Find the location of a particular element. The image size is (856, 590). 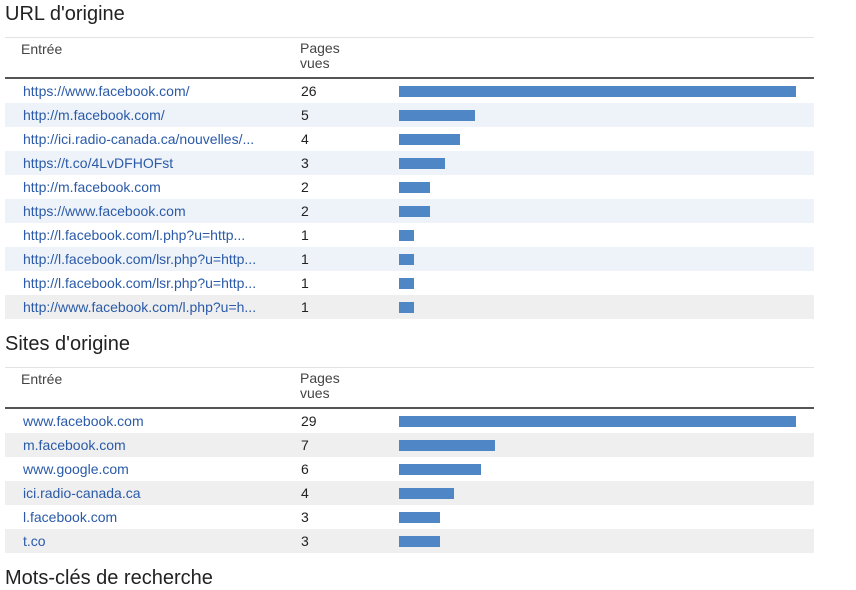

entry-link: https://www.facebook.com is located at coordinates (104, 211).